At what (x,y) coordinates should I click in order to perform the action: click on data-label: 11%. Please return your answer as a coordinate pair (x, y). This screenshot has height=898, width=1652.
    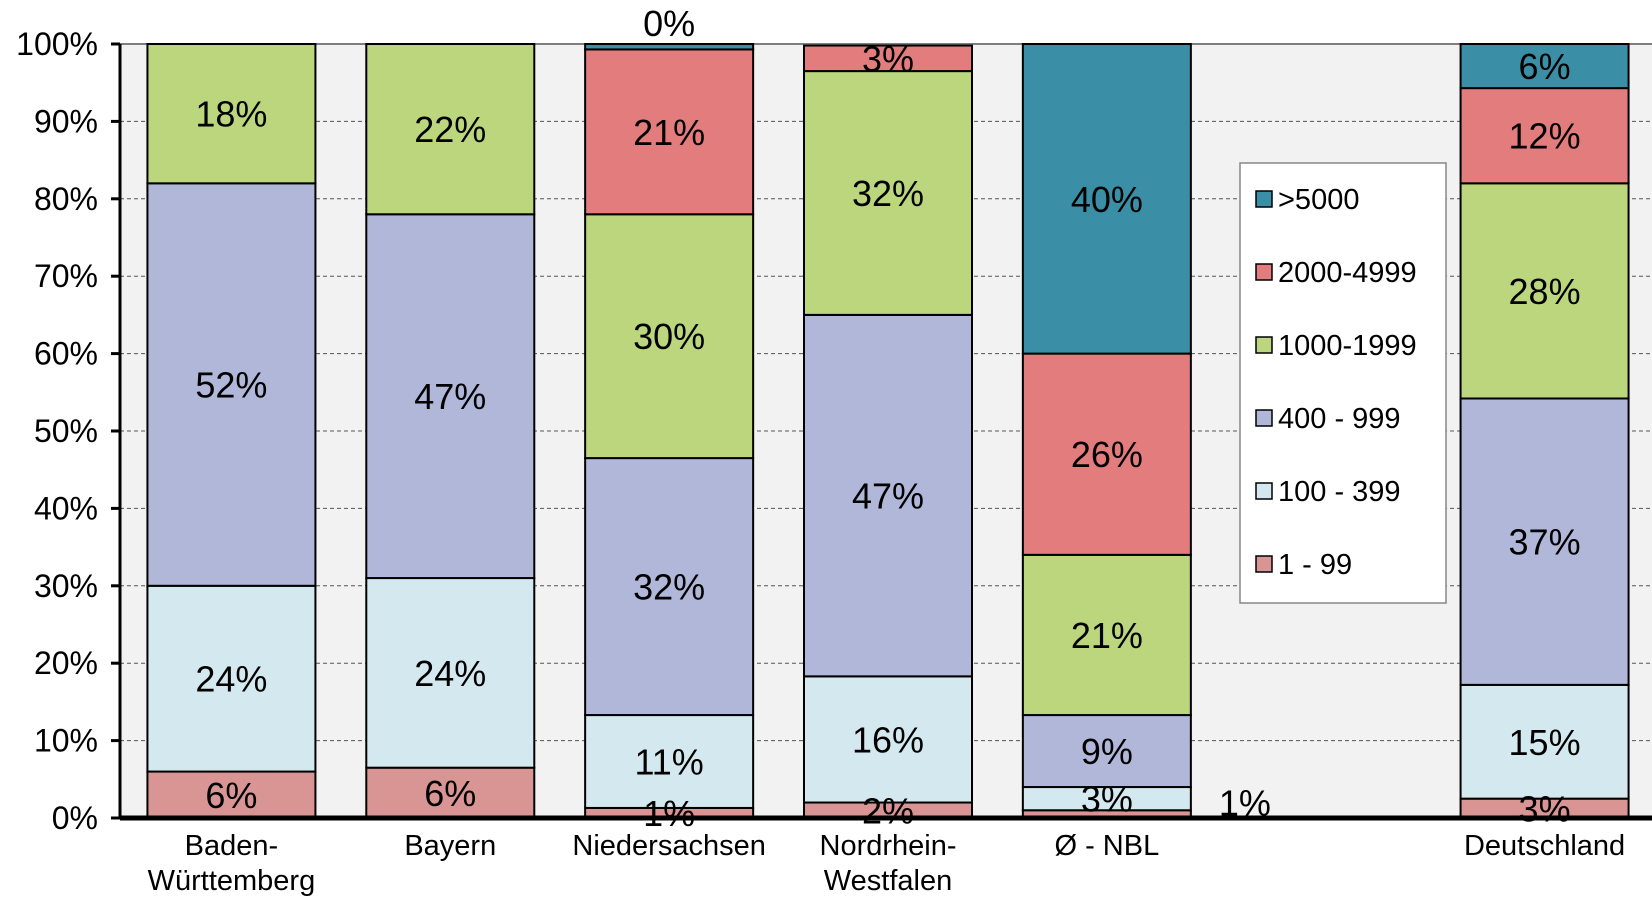
    Looking at the image, I should click on (668, 761).